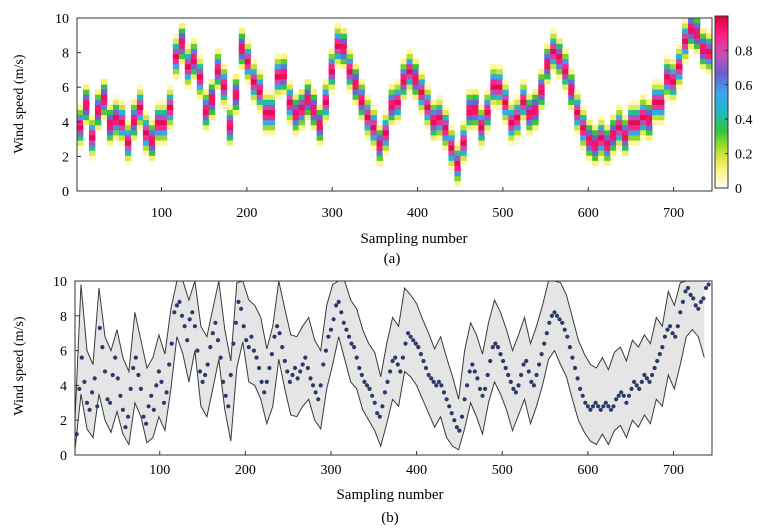  What do you see at coordinates (63, 317) in the screenshot?
I see `panel-b-ytick-label: 8` at bounding box center [63, 317].